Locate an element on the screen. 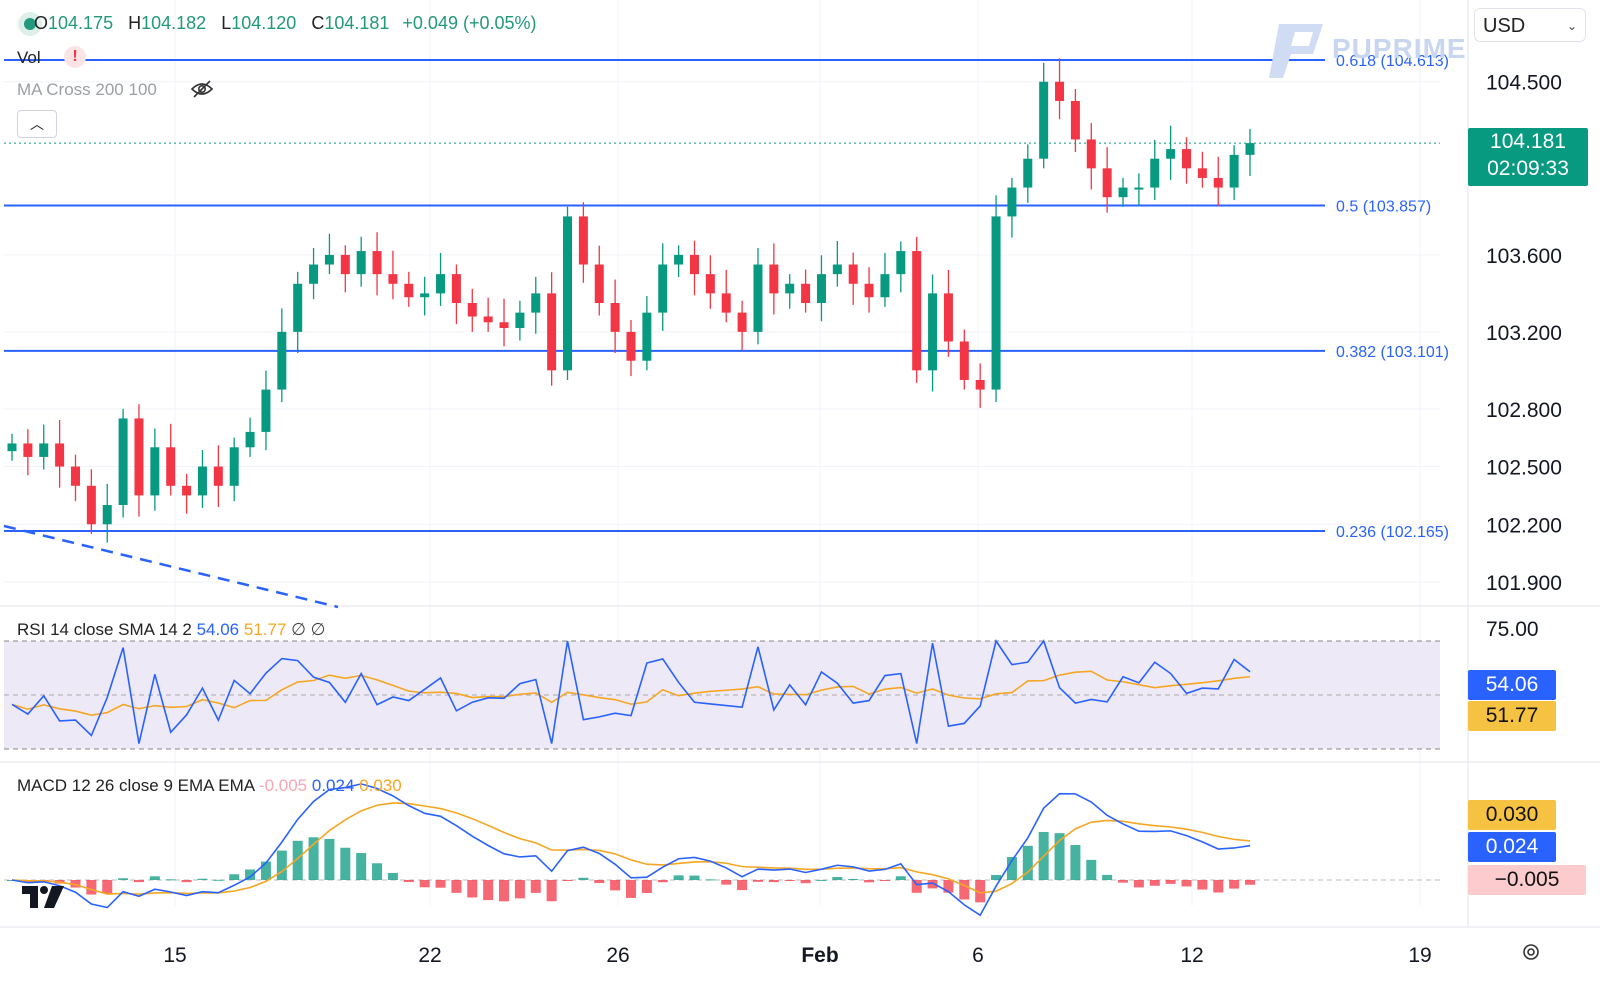 The width and height of the screenshot is (1600, 981). fib-level-label: 0.382 (103.101) is located at coordinates (1392, 352).